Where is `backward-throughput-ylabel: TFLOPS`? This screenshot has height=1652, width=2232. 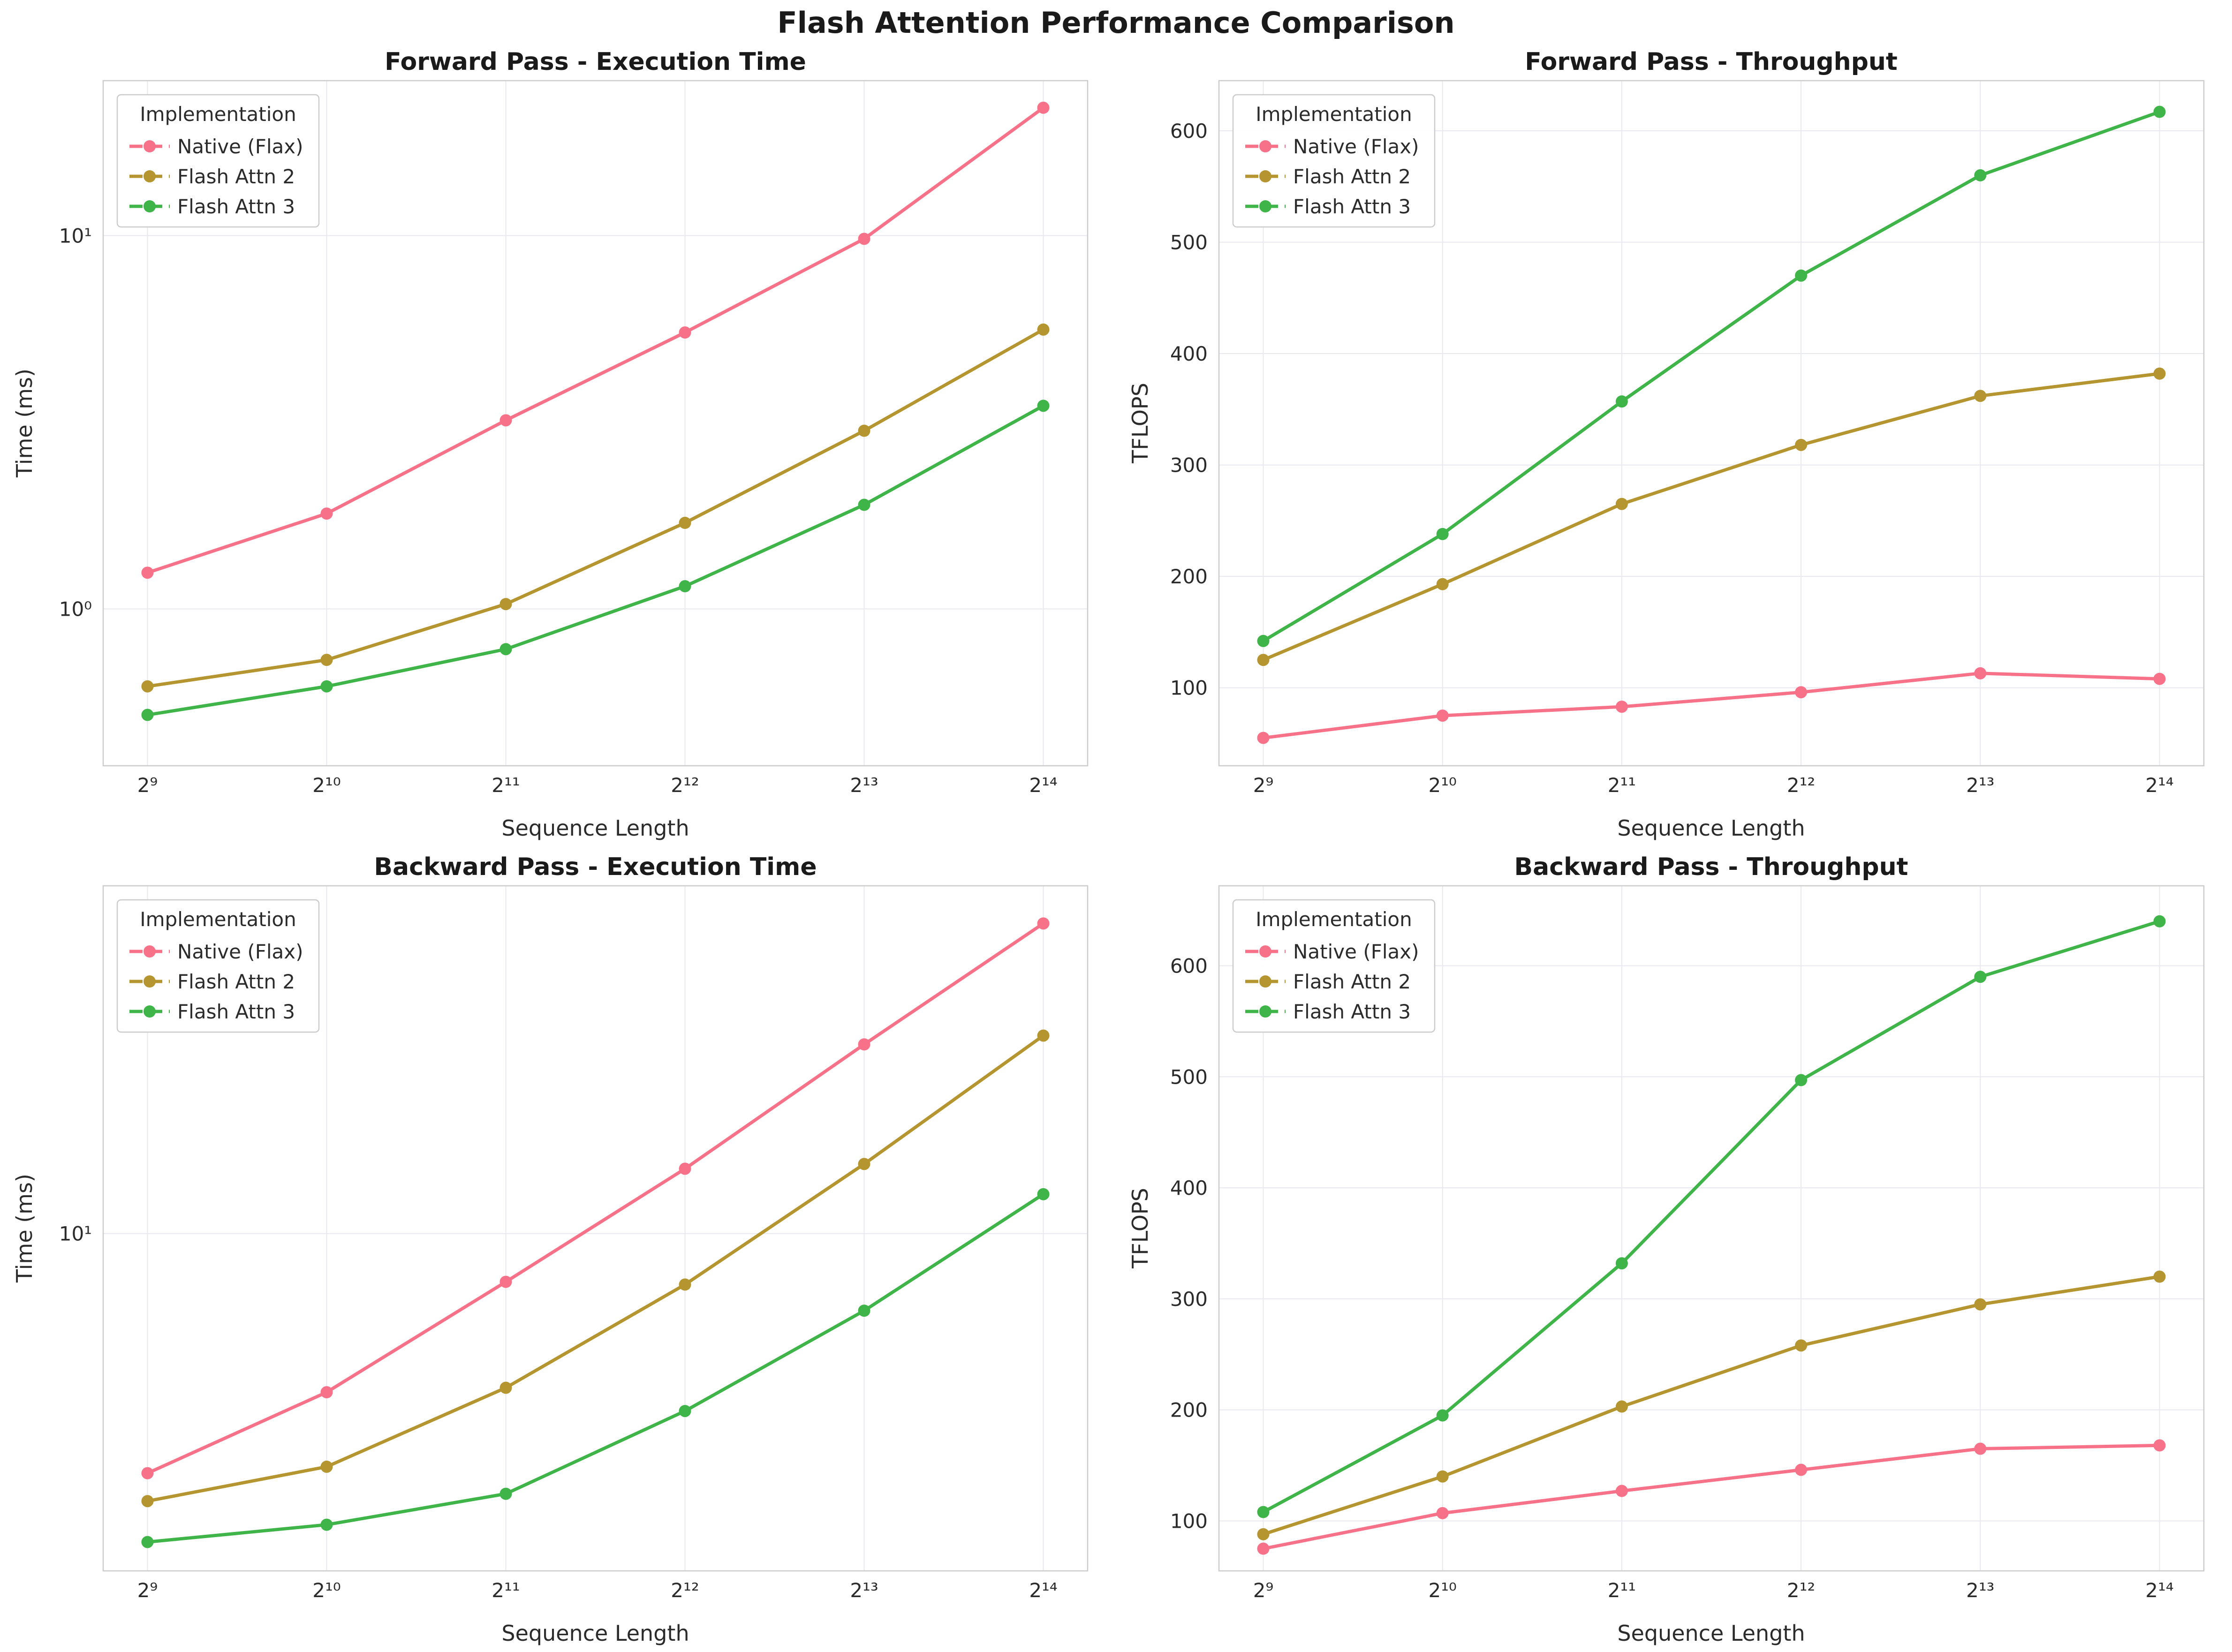
backward-throughput-ylabel: TFLOPS is located at coordinates (1140, 1228).